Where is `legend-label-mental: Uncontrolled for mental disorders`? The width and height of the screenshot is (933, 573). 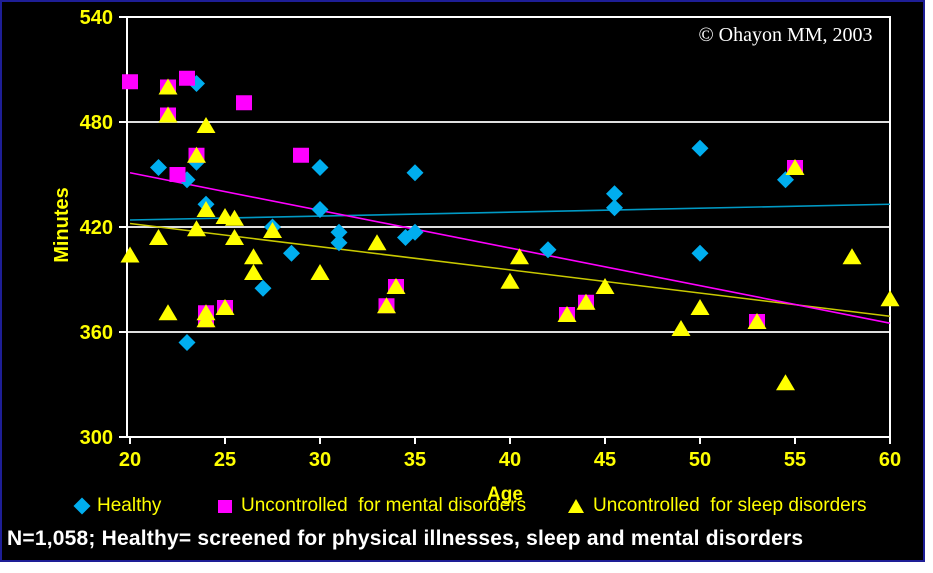 legend-label-mental: Uncontrolled for mental disorders is located at coordinates (384, 505).